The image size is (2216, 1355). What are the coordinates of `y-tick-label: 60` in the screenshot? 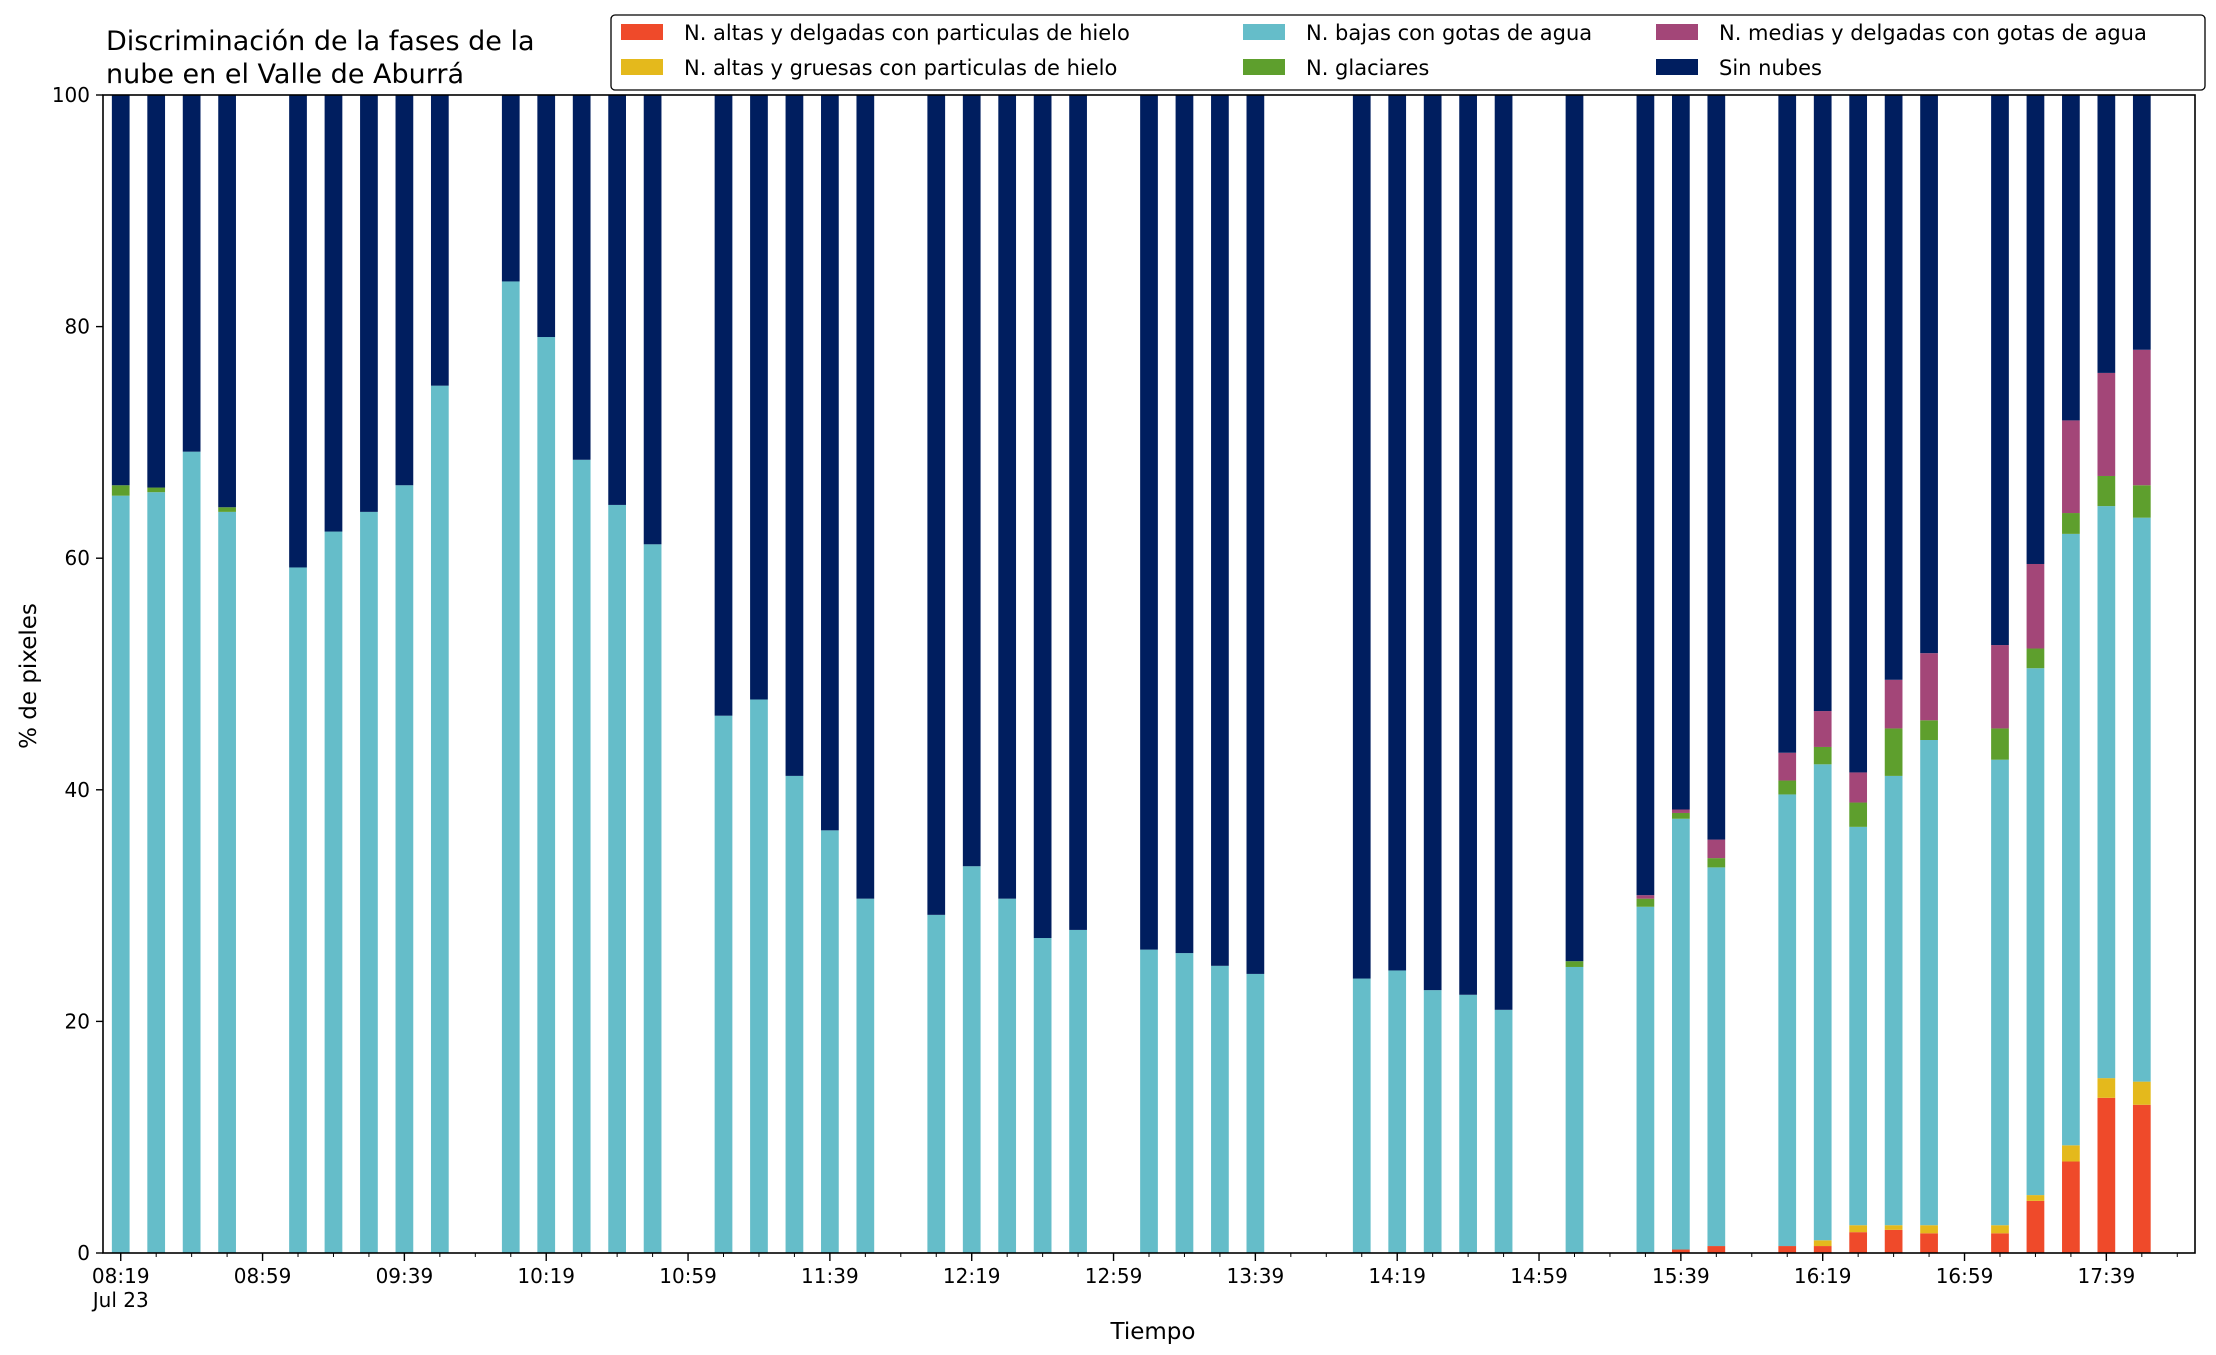 It's located at (77, 558).